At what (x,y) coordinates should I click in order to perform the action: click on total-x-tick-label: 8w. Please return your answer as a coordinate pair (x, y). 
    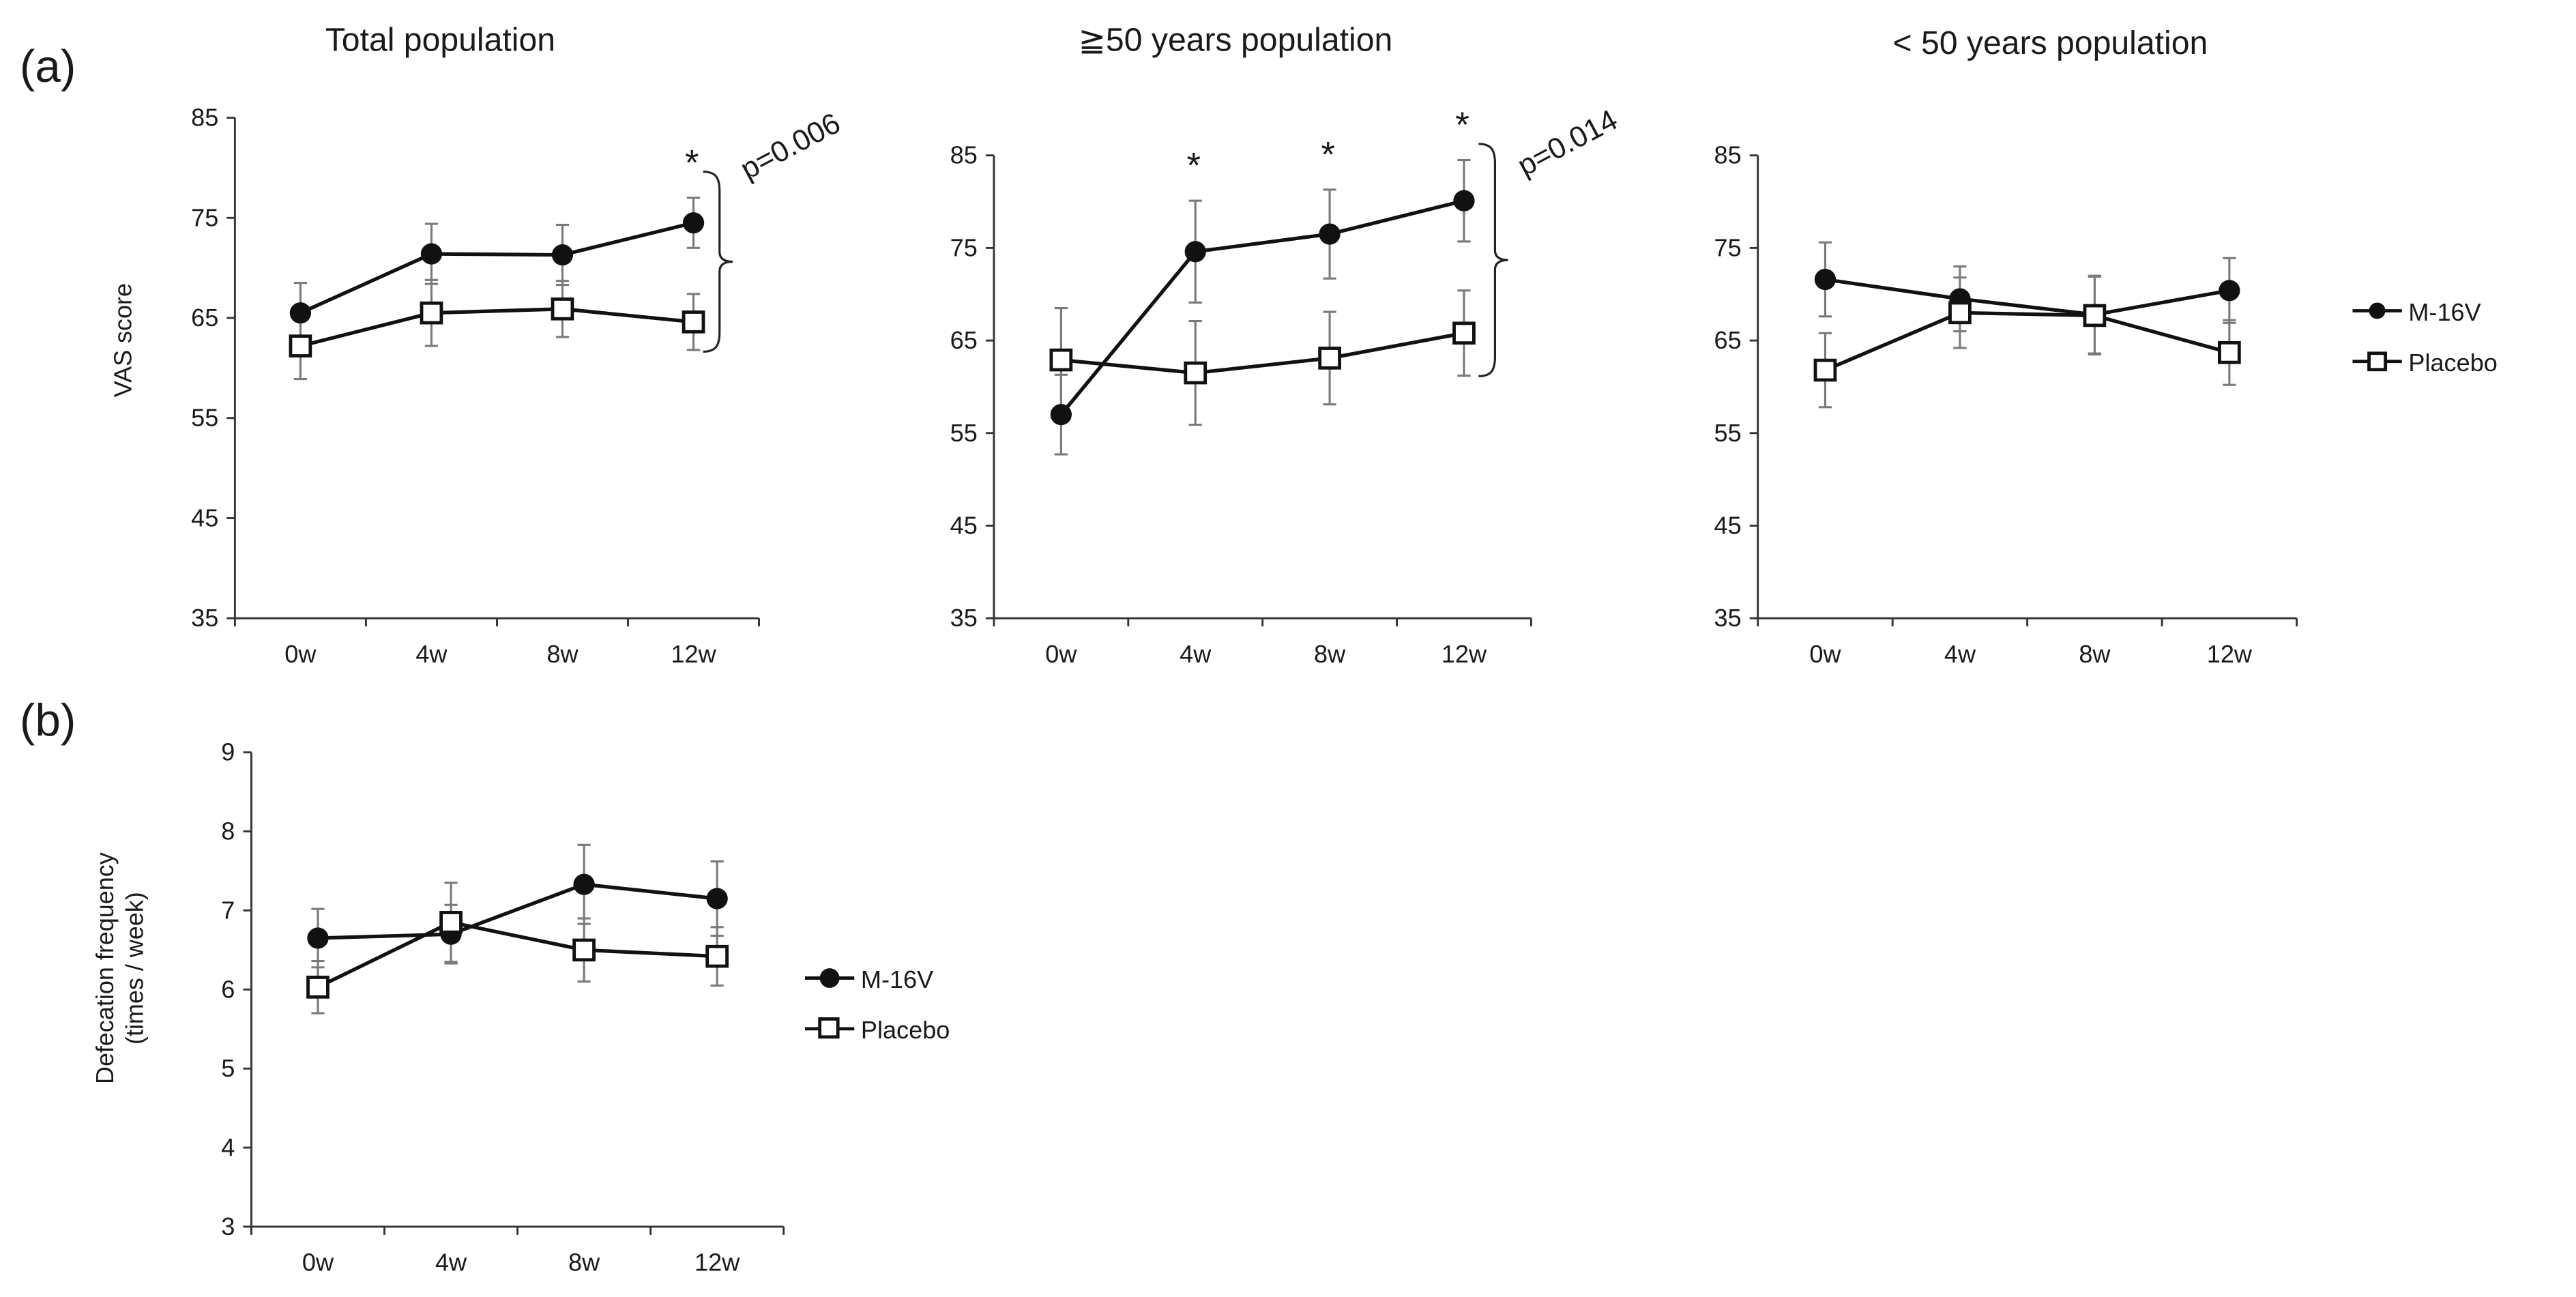
    Looking at the image, I should click on (562, 654).